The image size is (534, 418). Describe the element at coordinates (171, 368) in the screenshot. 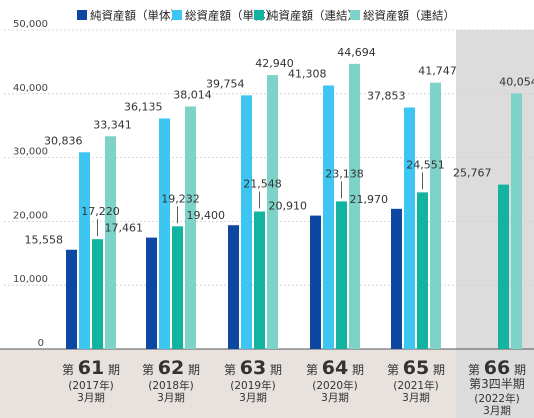

I see `category-label: 第 62 期` at that location.